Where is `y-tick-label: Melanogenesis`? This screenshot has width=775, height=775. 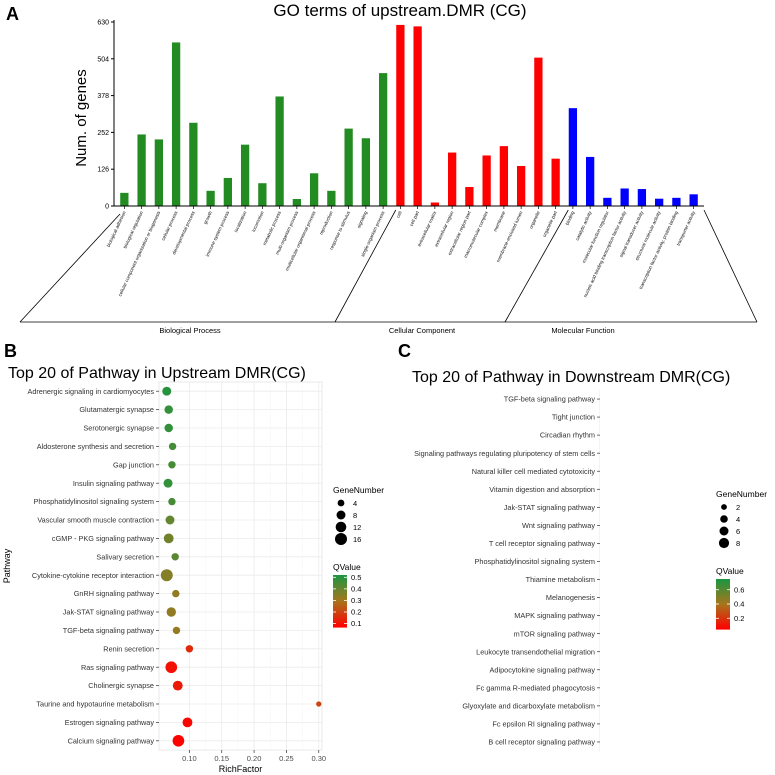 y-tick-label: Melanogenesis is located at coordinates (570, 597).